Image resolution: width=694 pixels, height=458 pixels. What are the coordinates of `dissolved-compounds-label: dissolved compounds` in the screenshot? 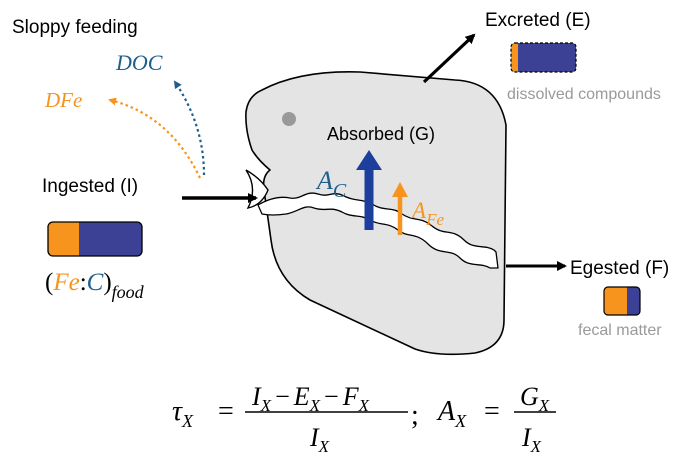 It's located at (584, 94).